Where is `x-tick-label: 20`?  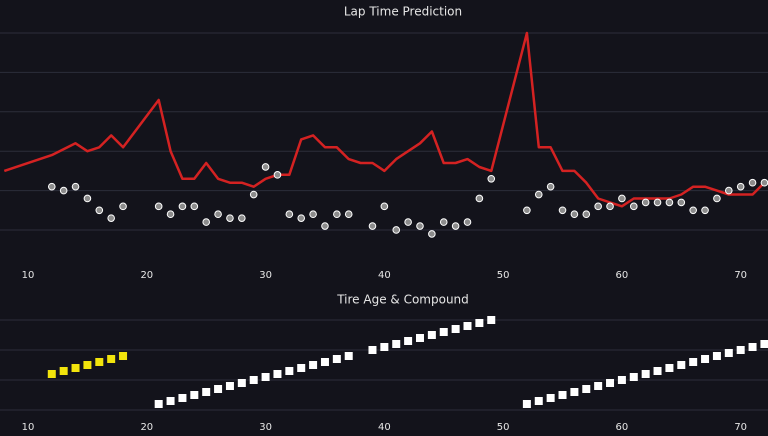 x-tick-label: 20 is located at coordinates (146, 275).